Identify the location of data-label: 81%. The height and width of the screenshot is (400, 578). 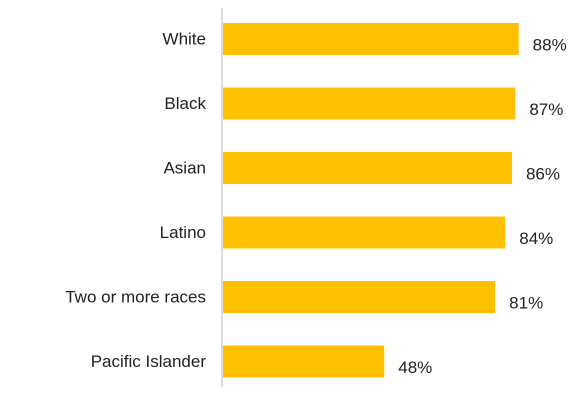
(526, 303).